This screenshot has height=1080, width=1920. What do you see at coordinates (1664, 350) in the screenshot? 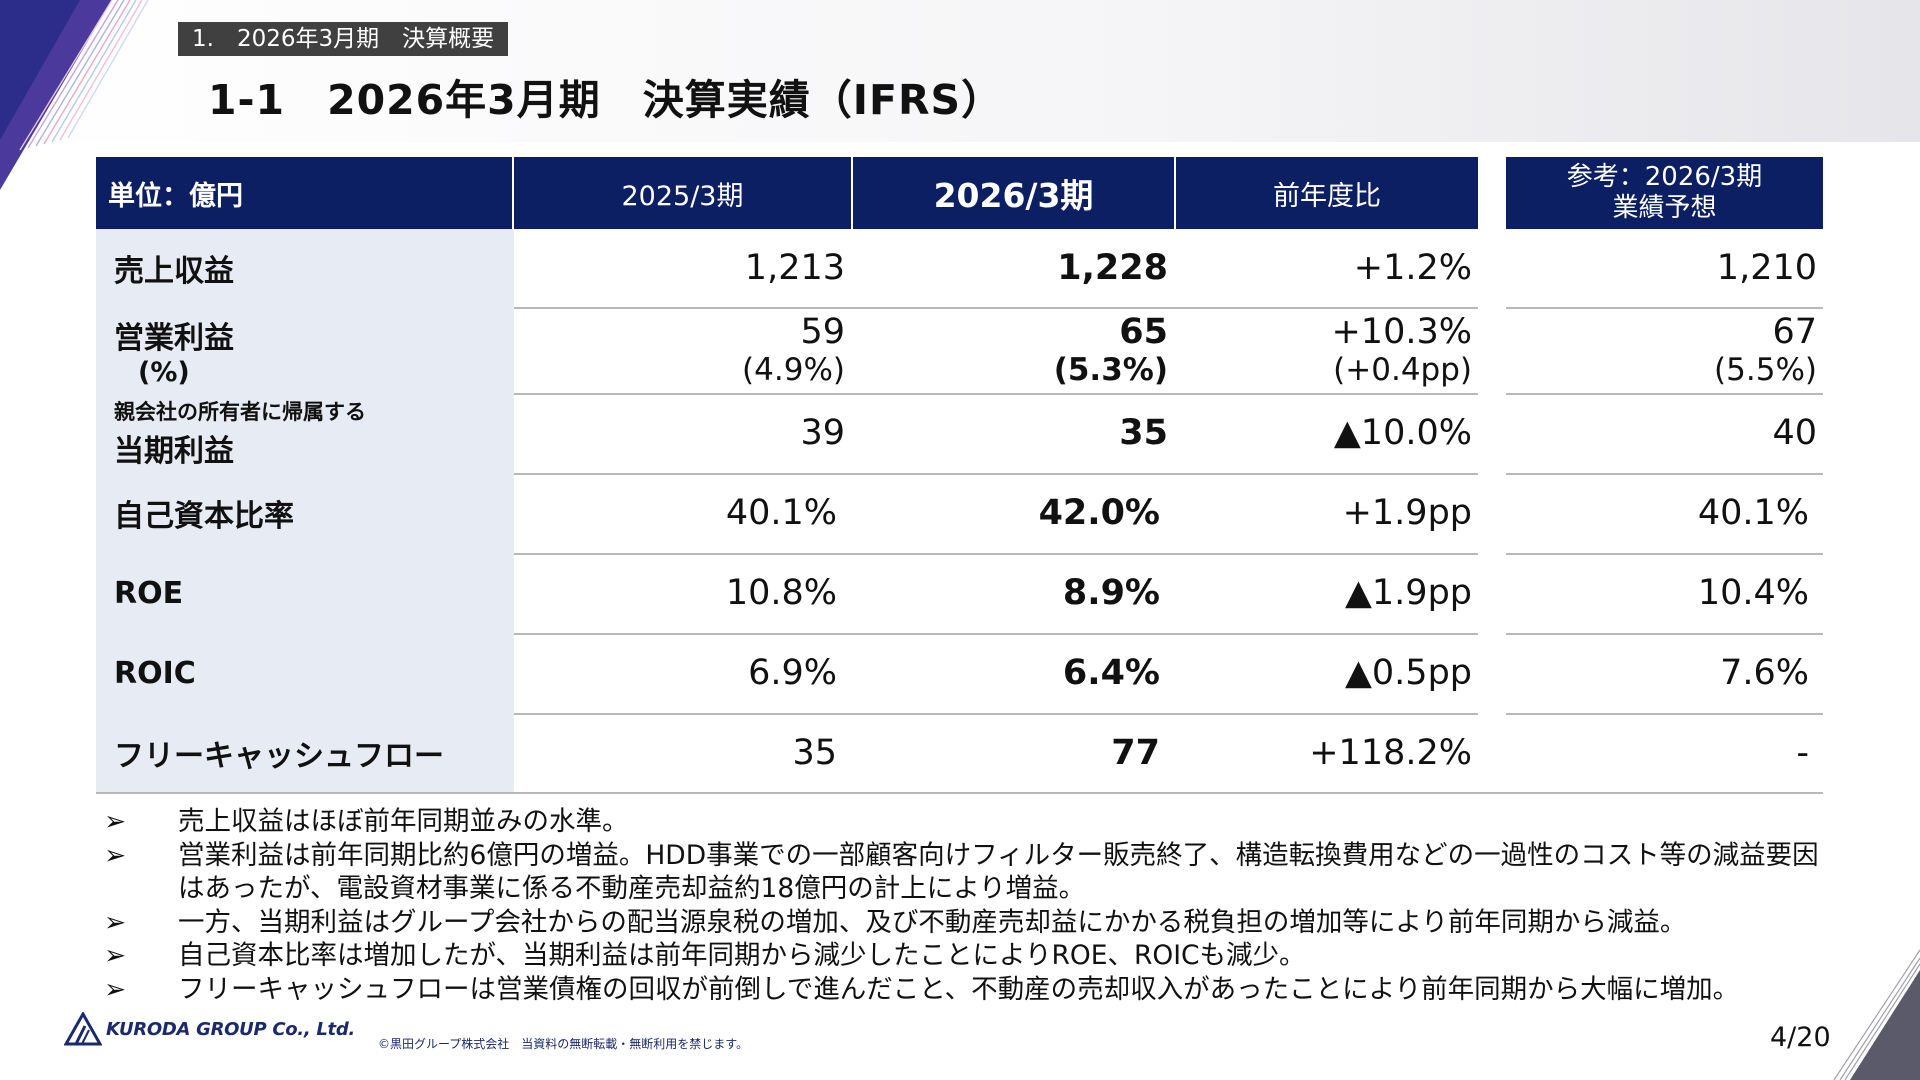
I see `value-ref: 67 (5.5%)` at bounding box center [1664, 350].